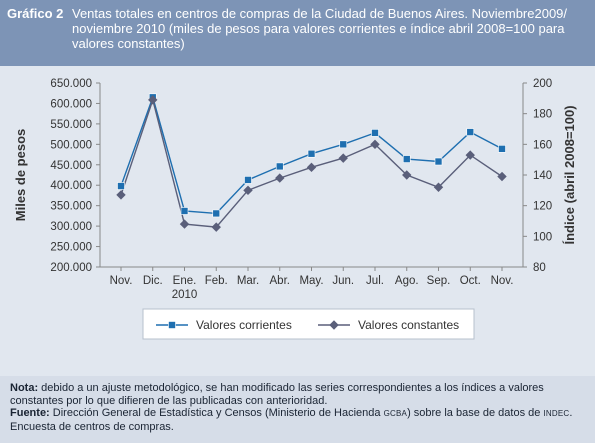  I want to click on y-tick-label: 400.000, so click(71, 186).